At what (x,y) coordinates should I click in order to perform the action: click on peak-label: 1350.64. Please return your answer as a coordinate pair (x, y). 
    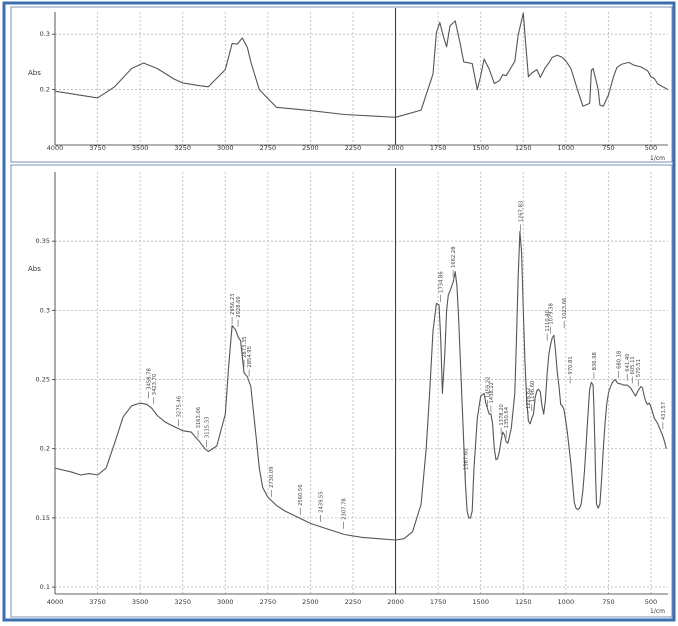
    Looking at the image, I should click on (507, 417).